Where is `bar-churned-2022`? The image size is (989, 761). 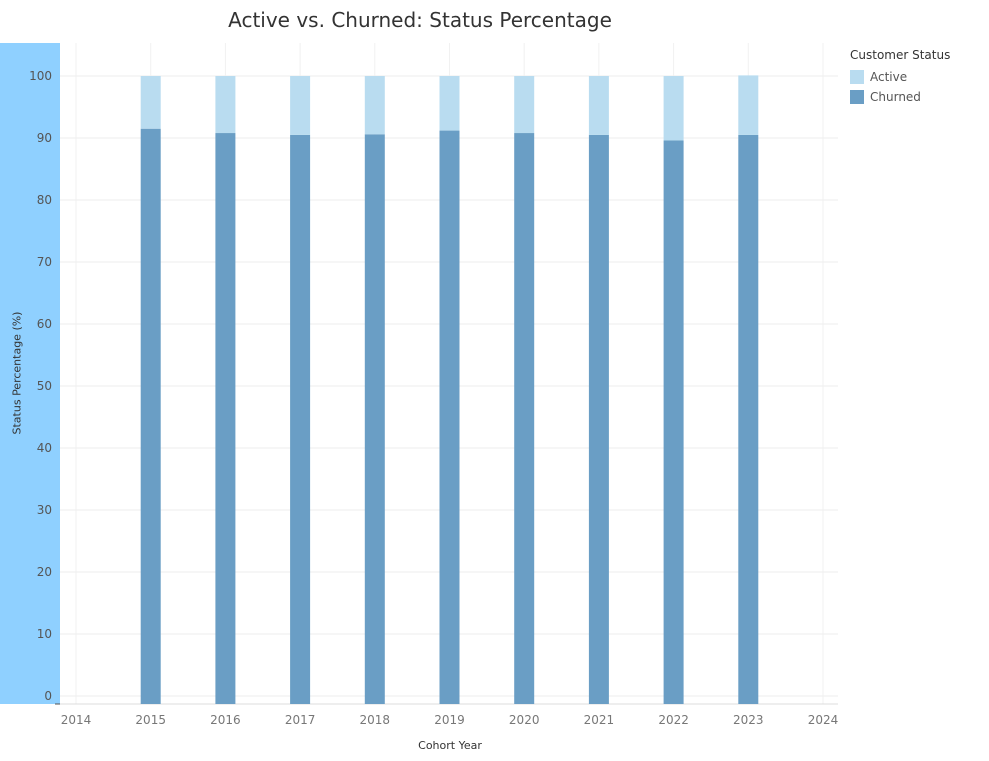 bar-churned-2022 is located at coordinates (673, 422).